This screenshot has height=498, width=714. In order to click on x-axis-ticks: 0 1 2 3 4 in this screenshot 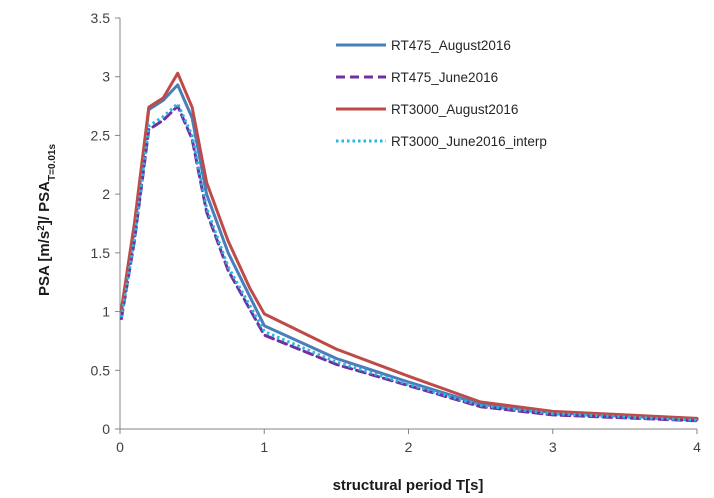, I will do `click(408, 442)`.